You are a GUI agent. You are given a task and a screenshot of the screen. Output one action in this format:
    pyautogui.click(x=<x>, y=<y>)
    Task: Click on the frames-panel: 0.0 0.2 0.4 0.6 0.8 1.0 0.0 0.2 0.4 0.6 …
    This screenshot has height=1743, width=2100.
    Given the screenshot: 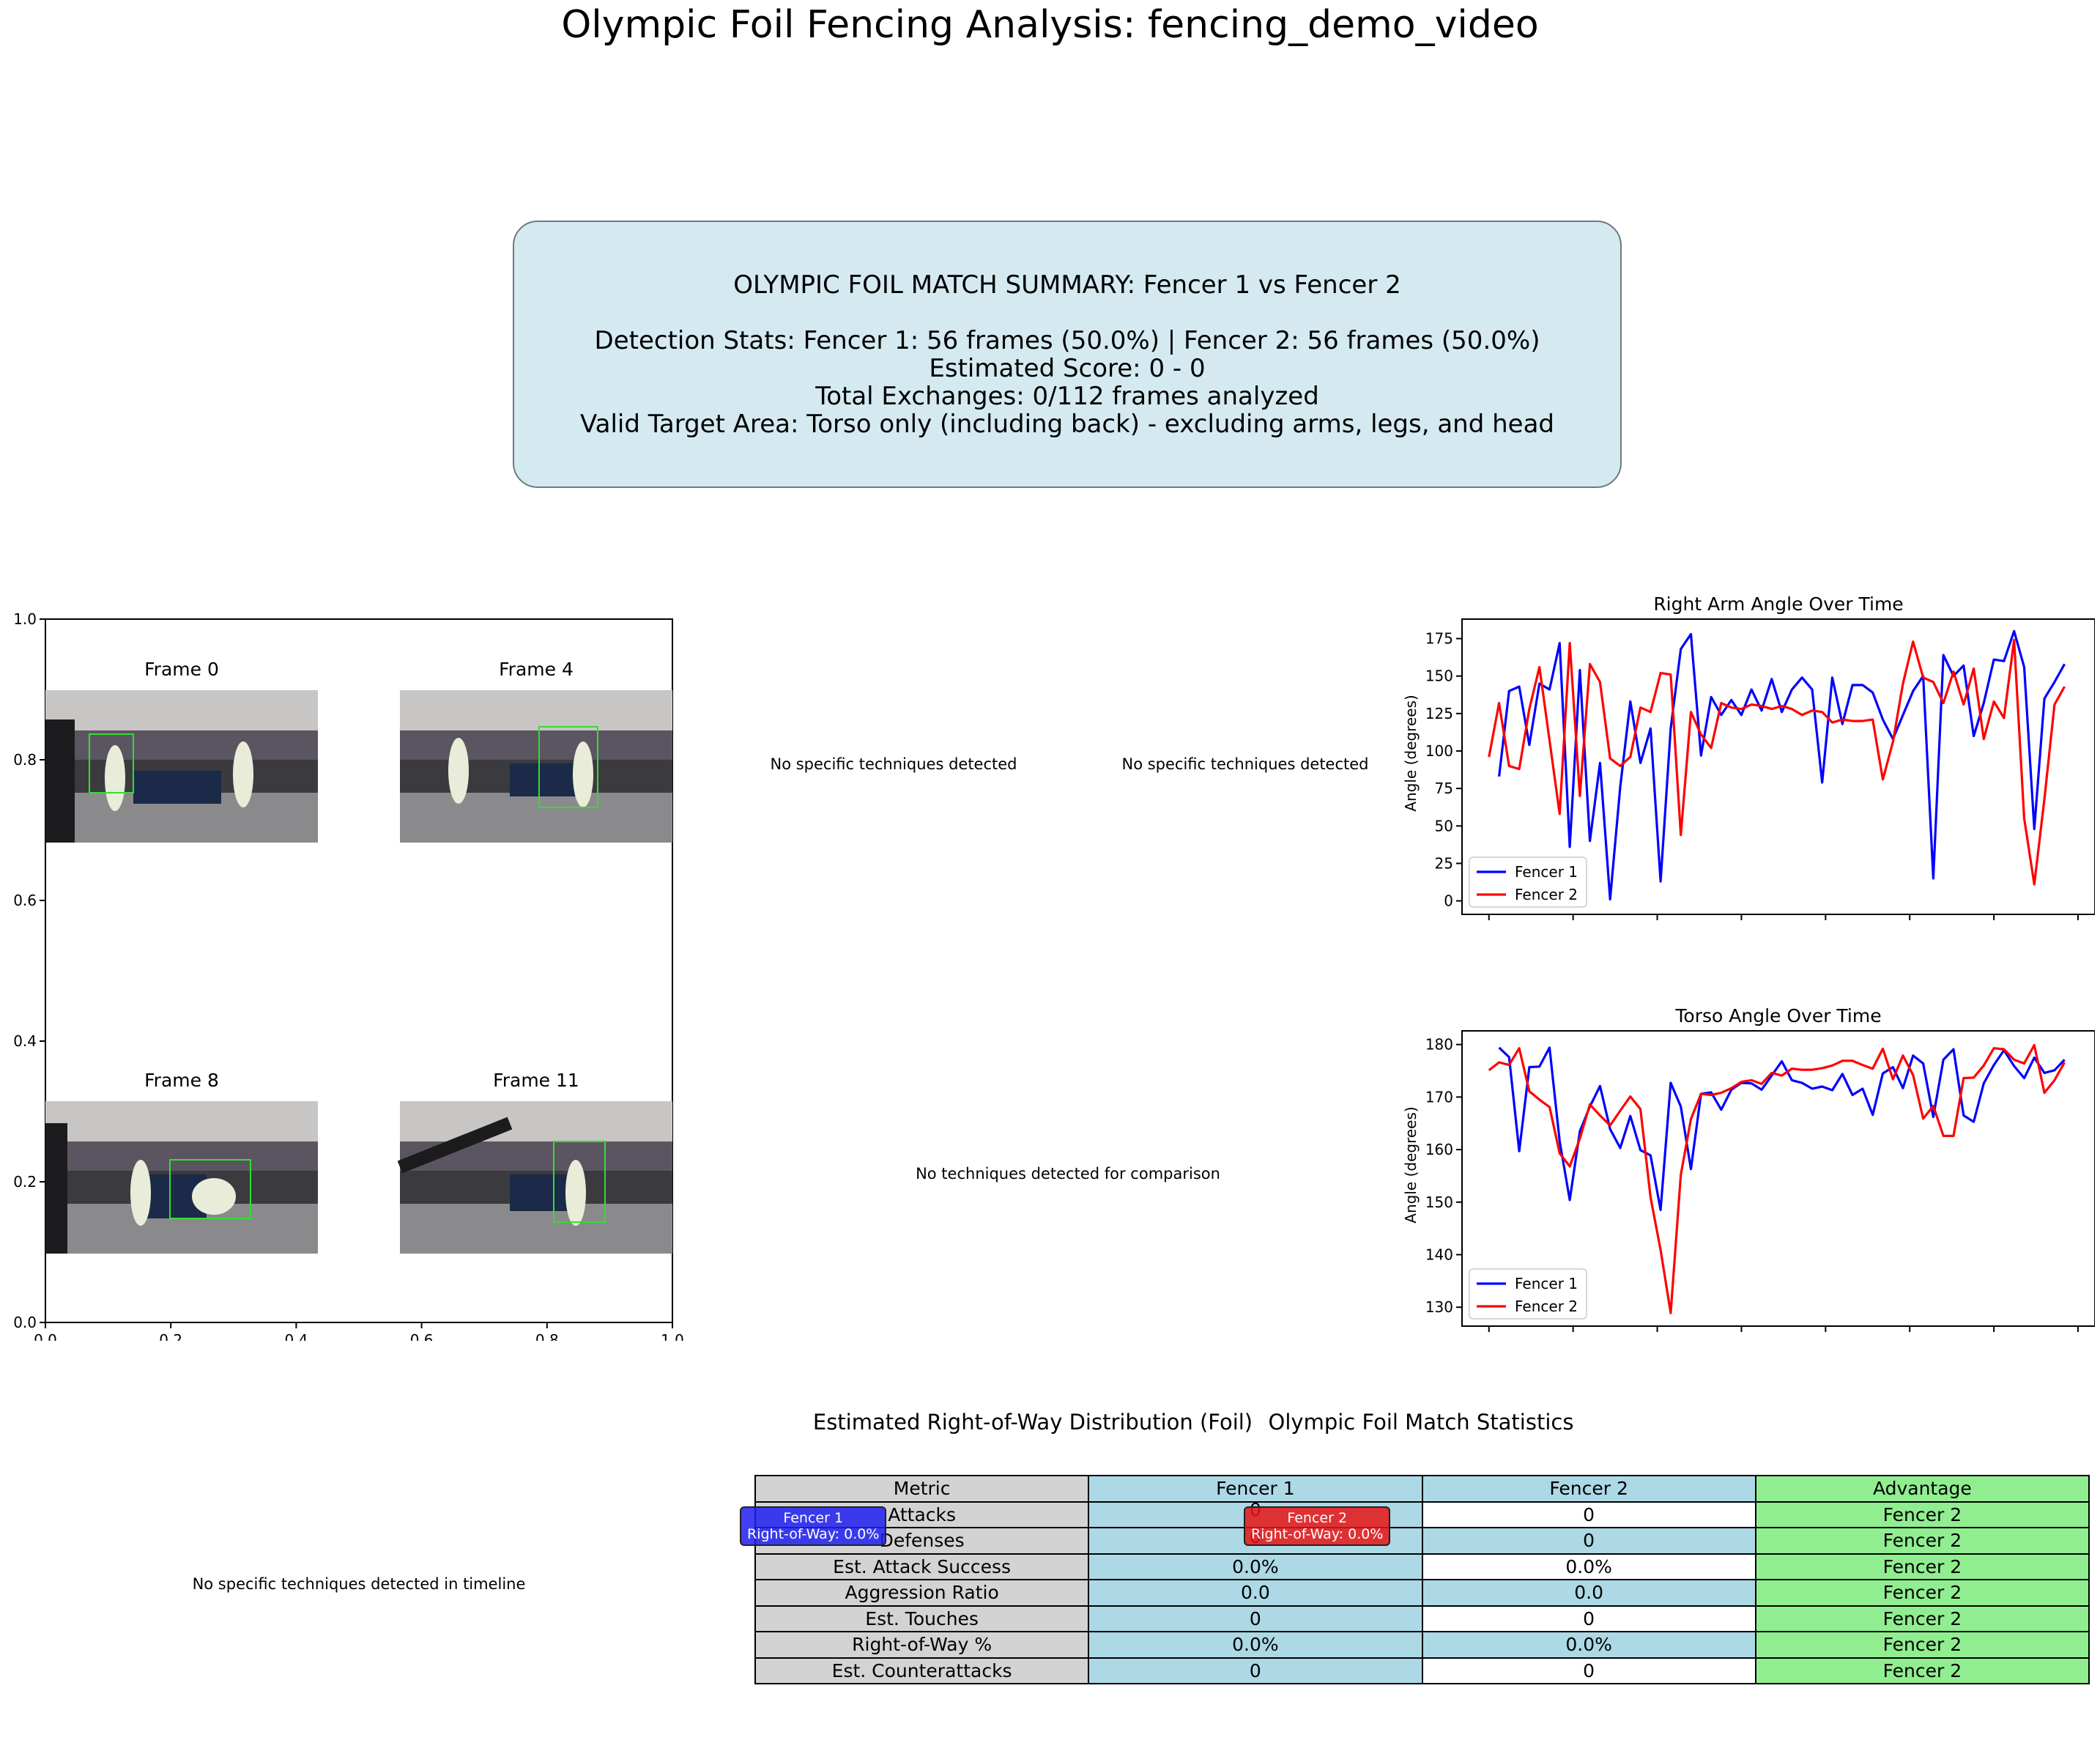 What is the action you would take?
    pyautogui.click(x=348, y=975)
    